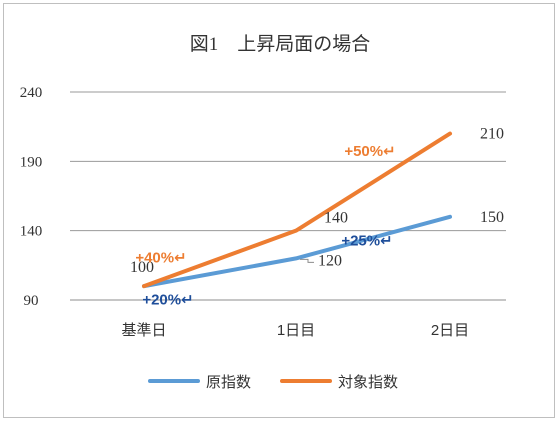 The image size is (560, 423). What do you see at coordinates (369, 151) in the screenshot?
I see `change-label: +50%↵` at bounding box center [369, 151].